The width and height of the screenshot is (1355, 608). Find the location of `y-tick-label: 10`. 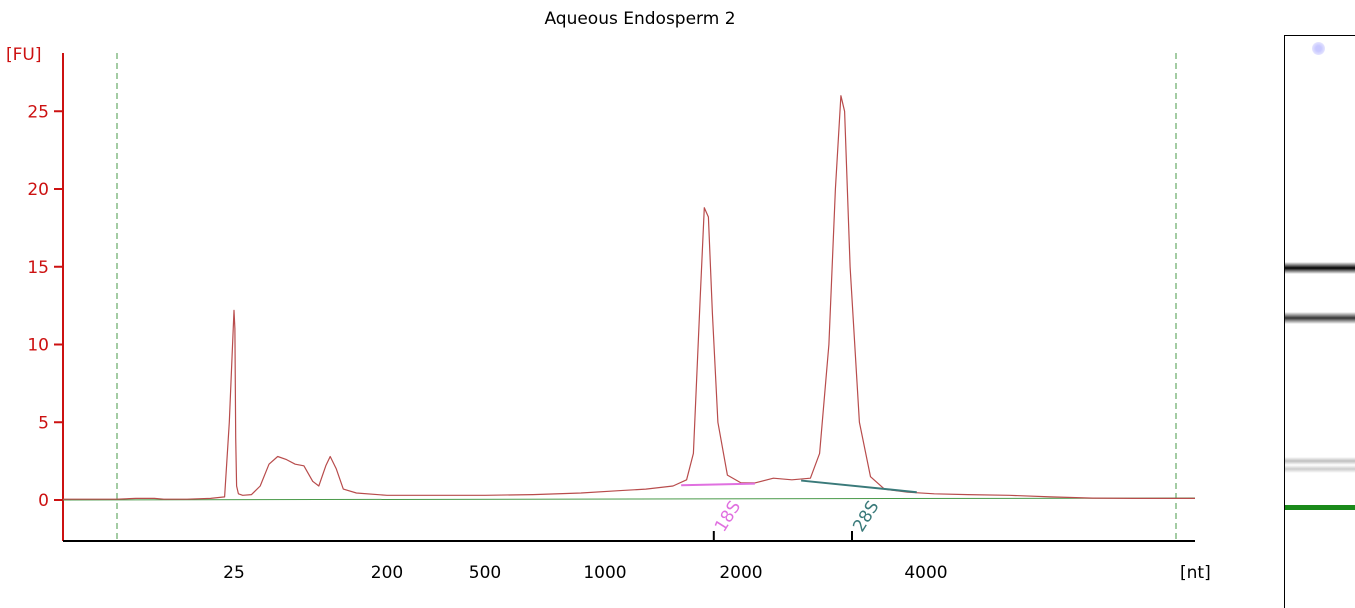

y-tick-label: 10 is located at coordinates (38, 346).